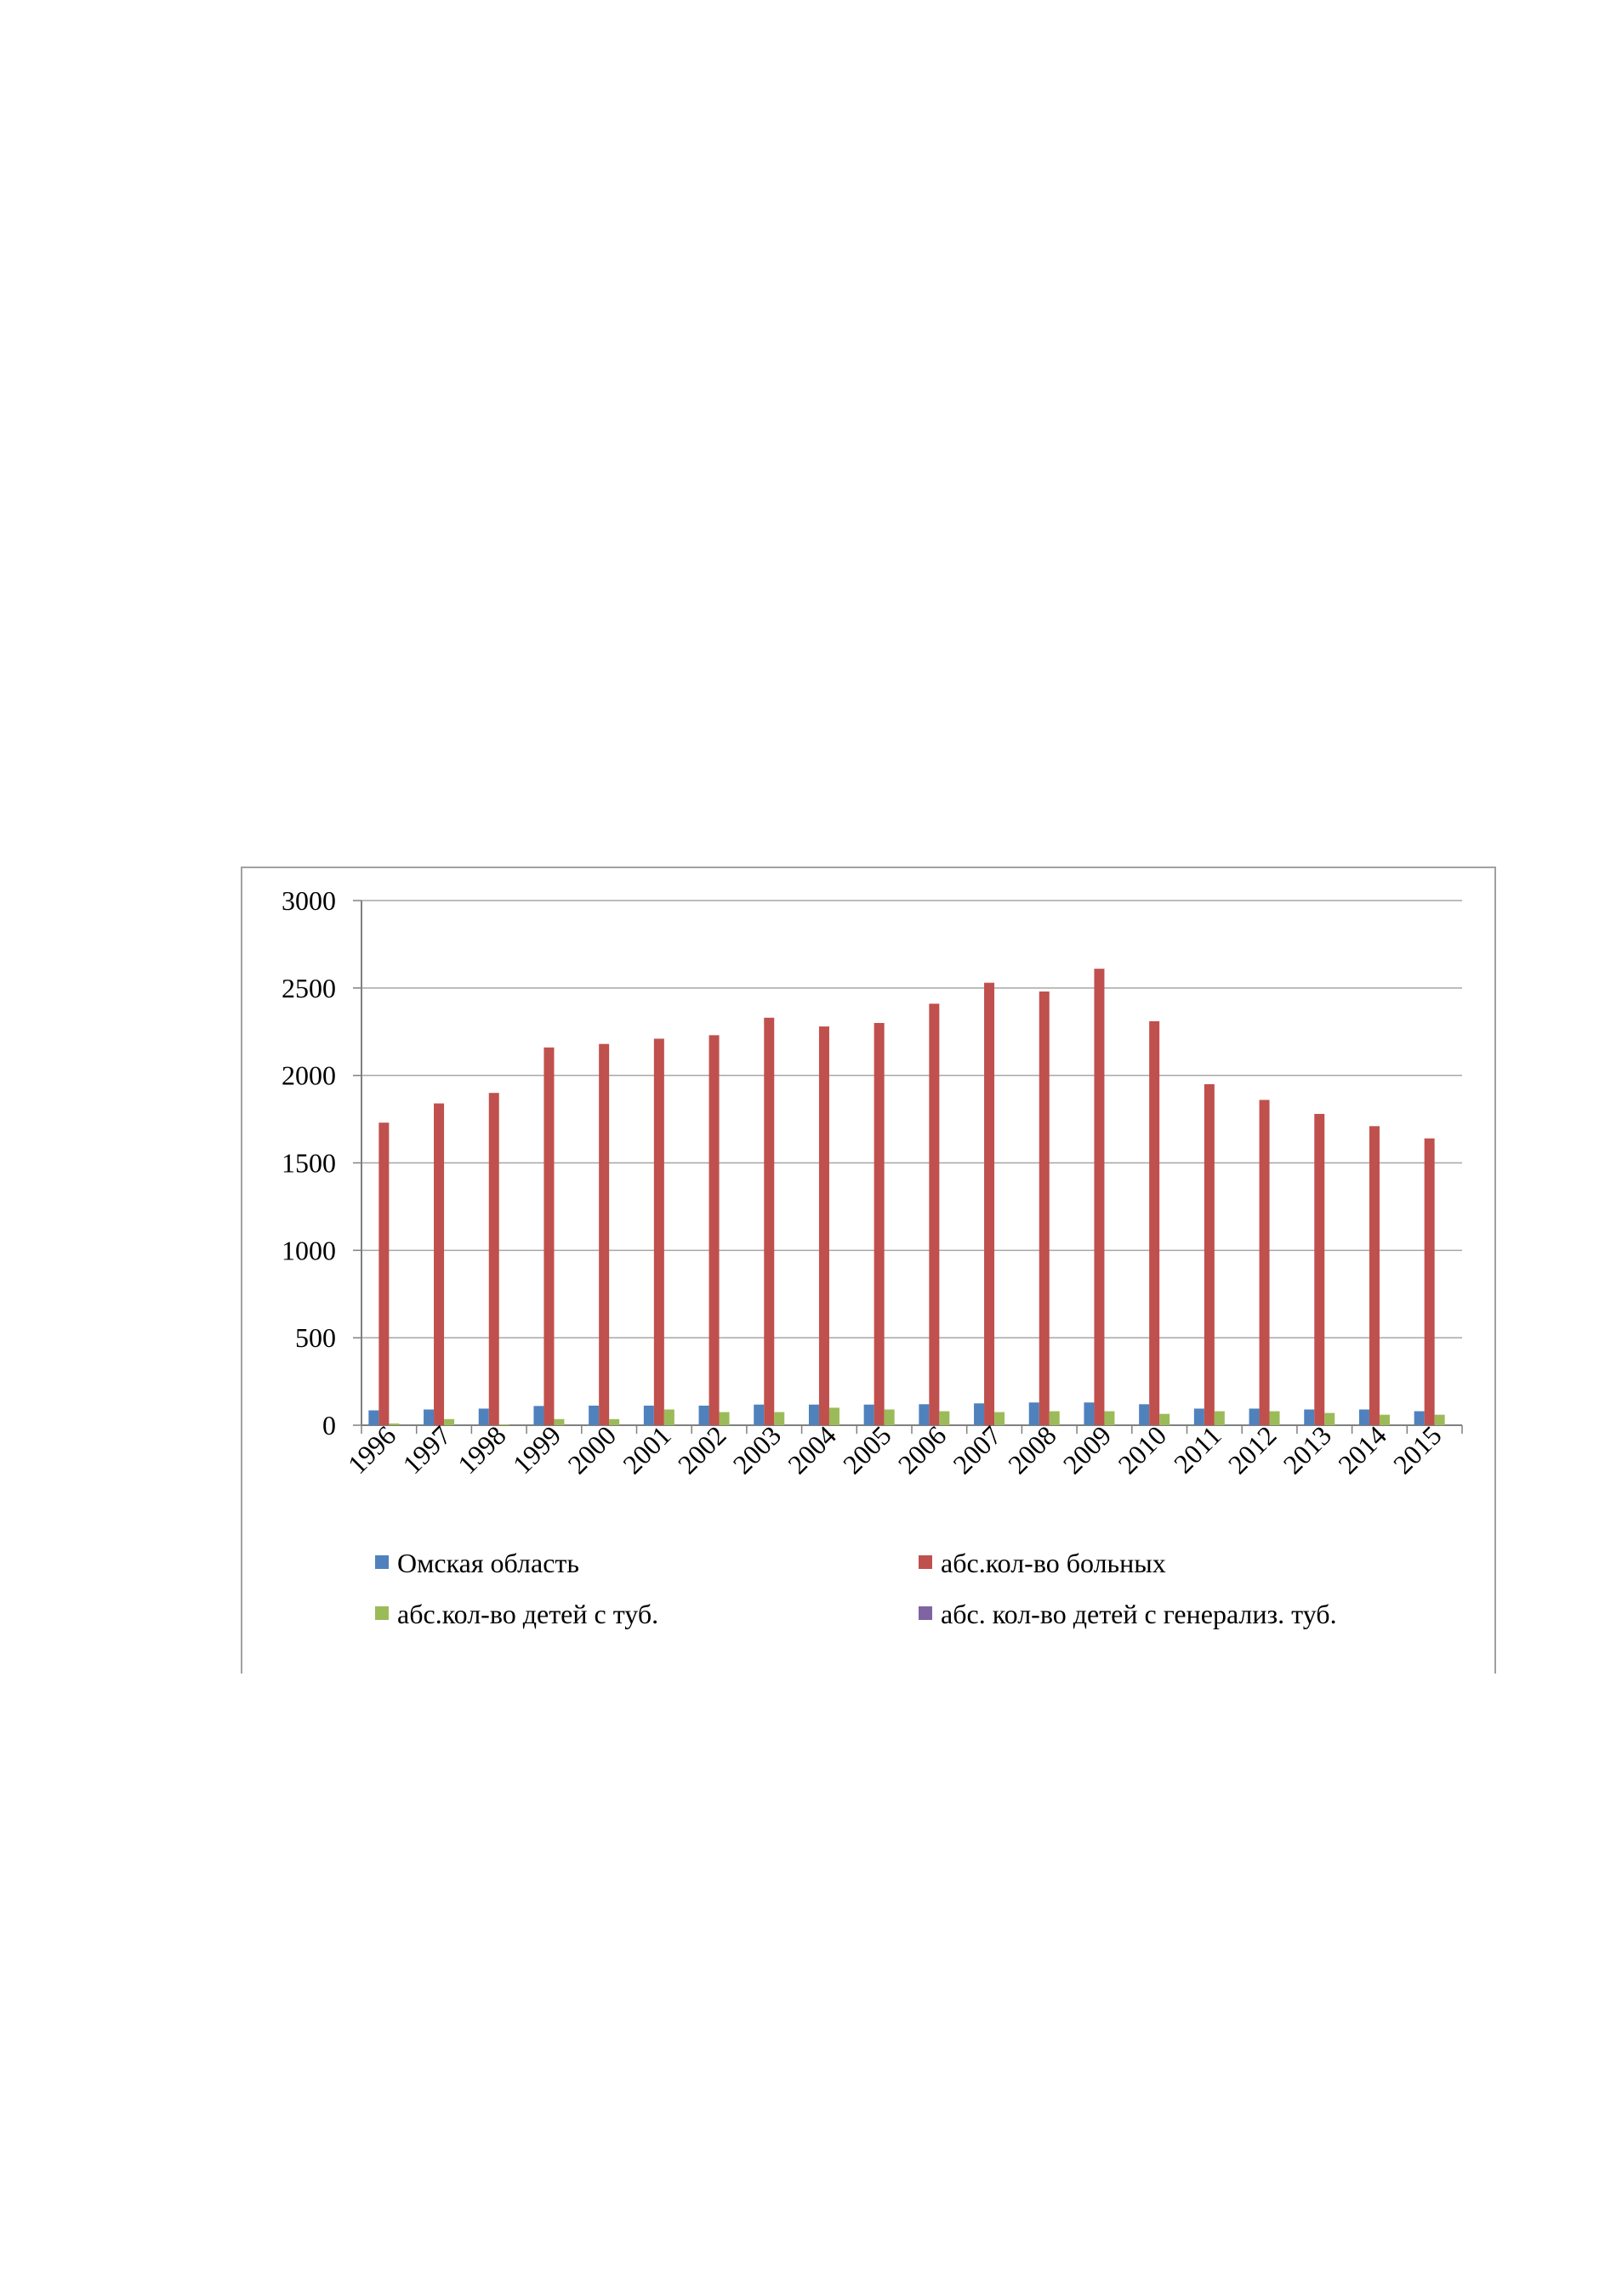  Describe the element at coordinates (527, 1614) in the screenshot. I see `legend-label: абс.кол-во детей с туб.` at that location.